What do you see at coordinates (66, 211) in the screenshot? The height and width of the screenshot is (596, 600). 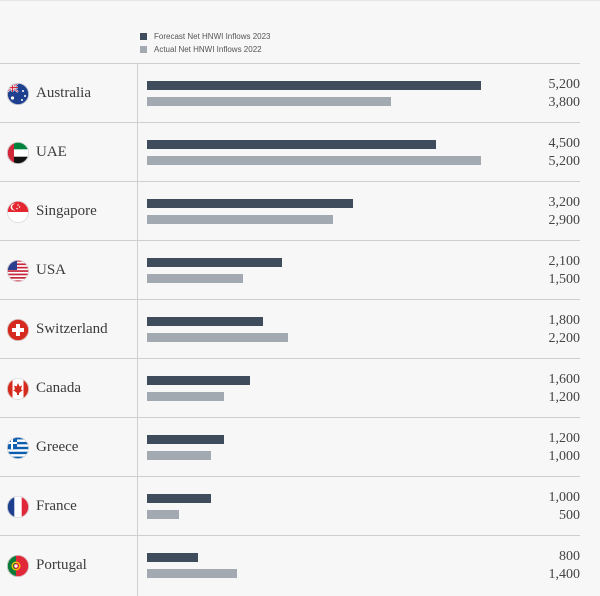 I see `category-label: Singapore` at bounding box center [66, 211].